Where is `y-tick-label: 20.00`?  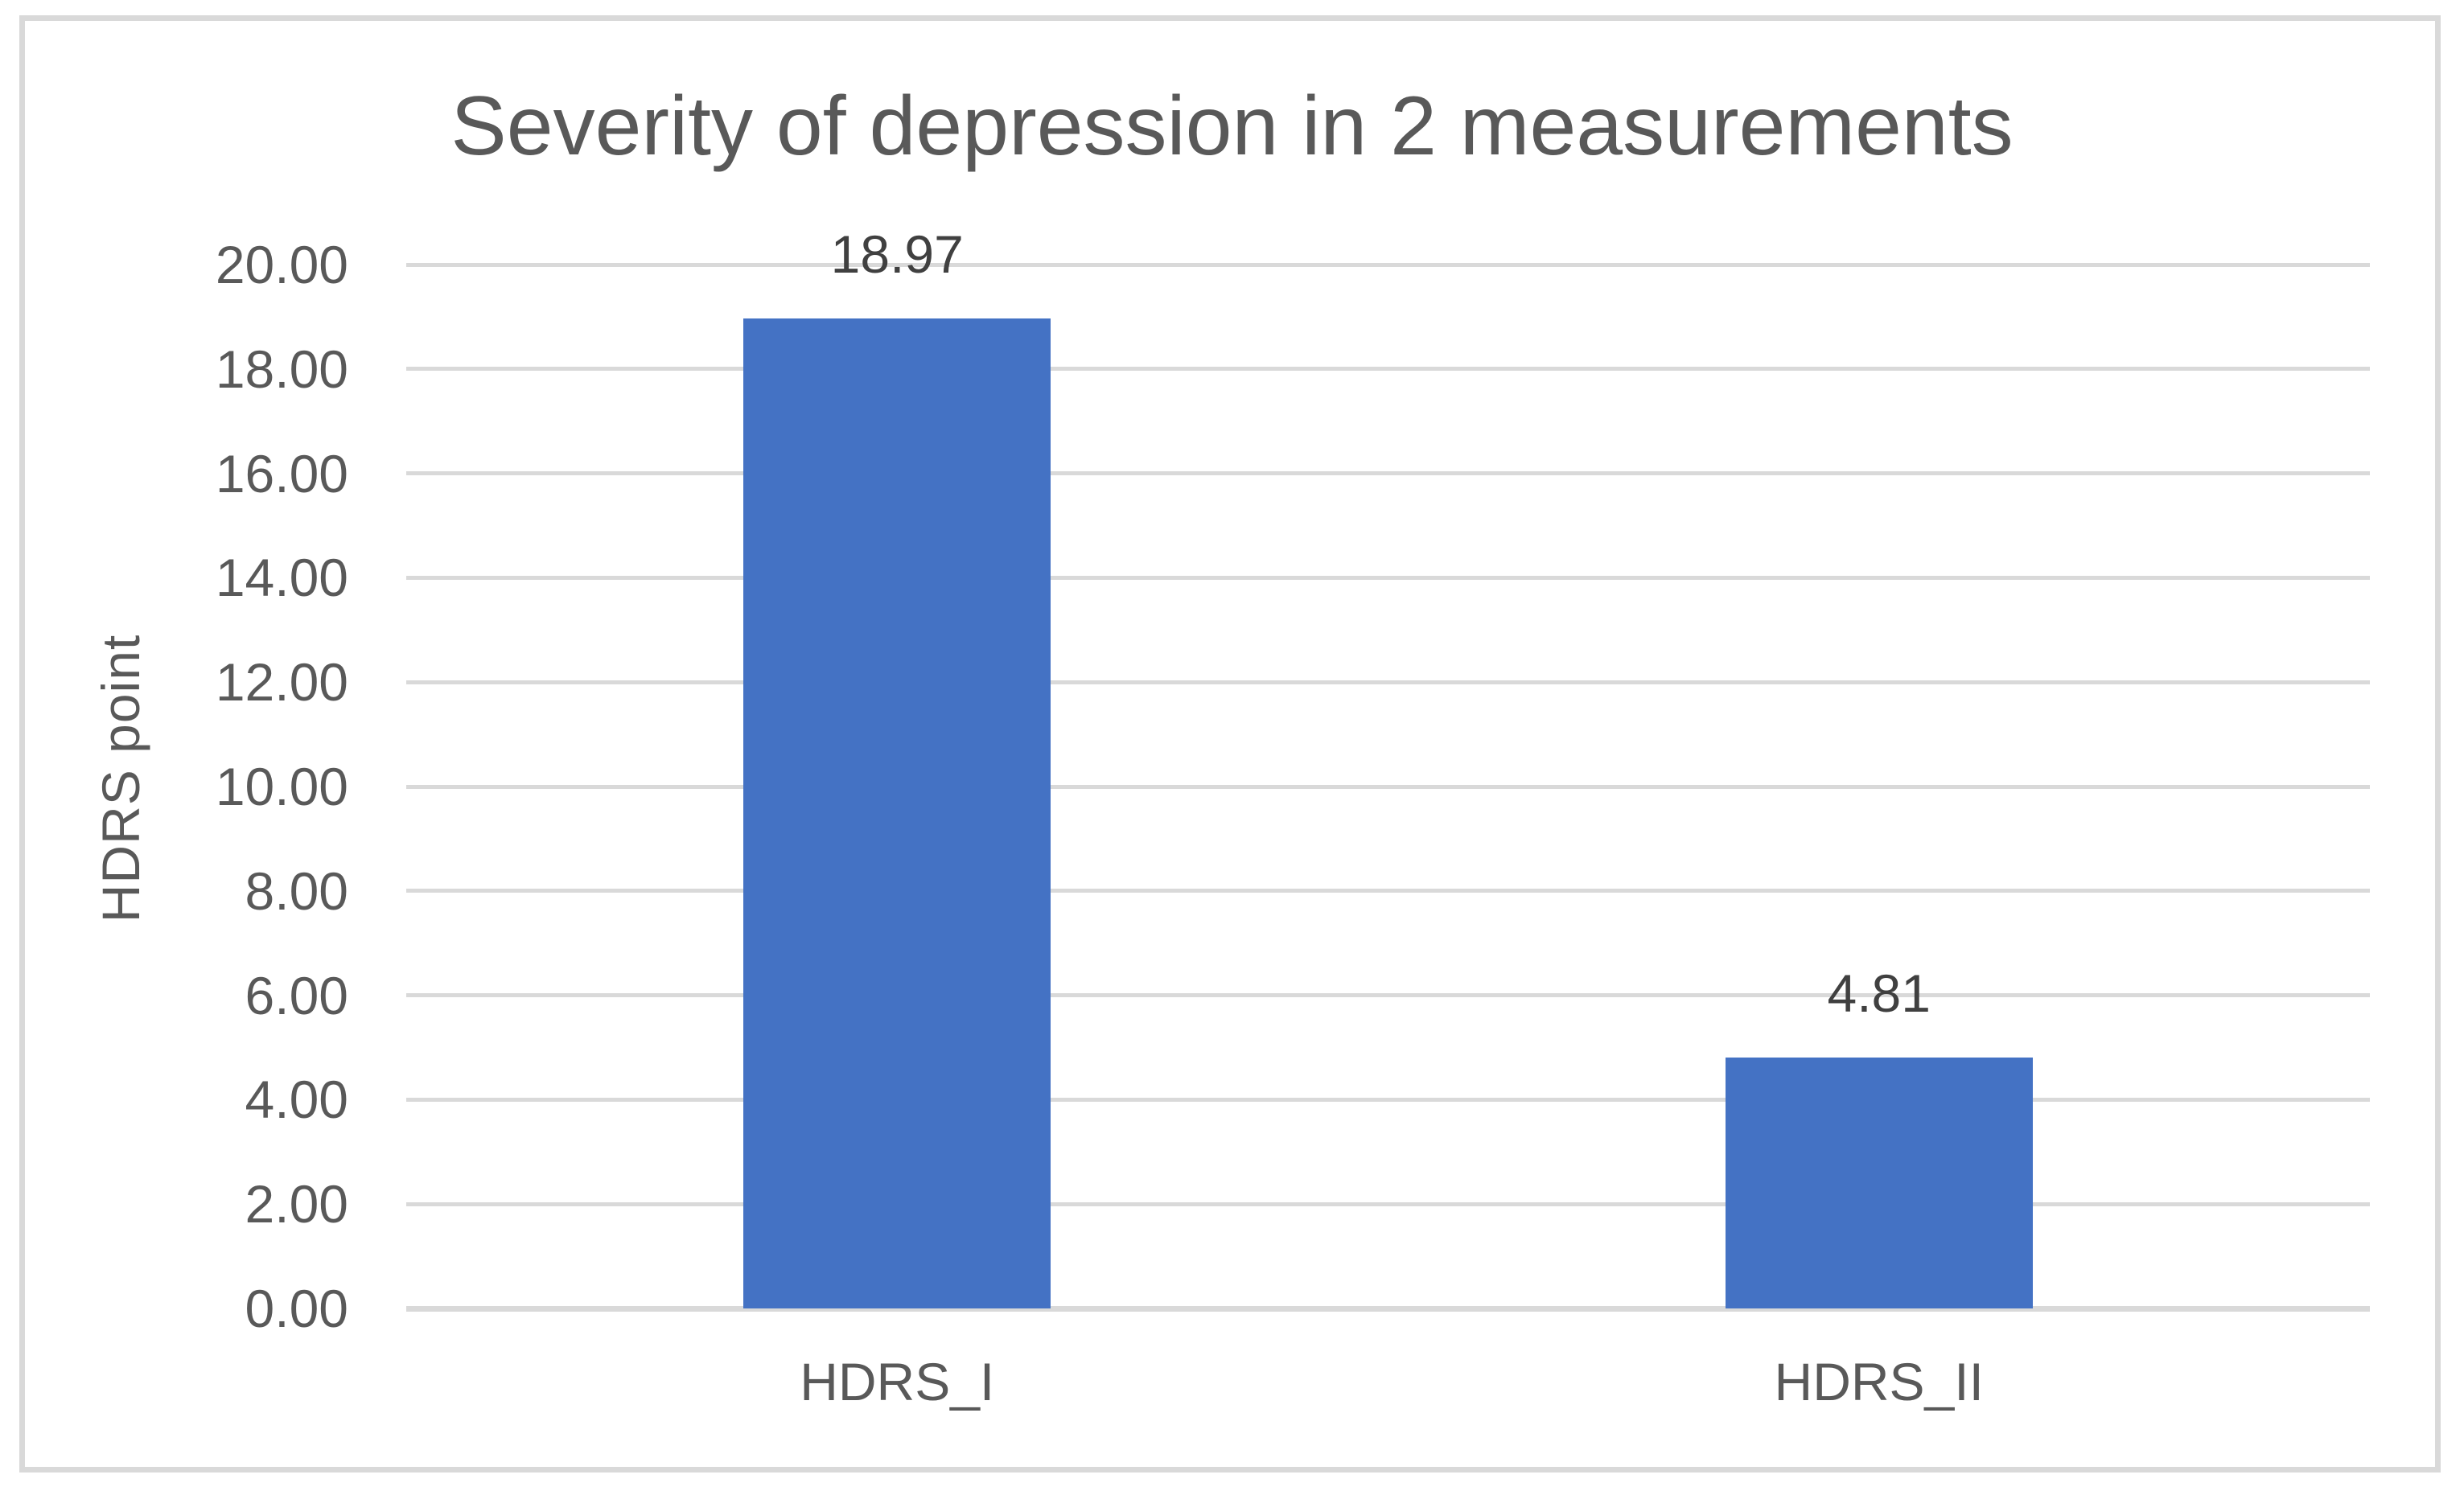 y-tick-label: 20.00 is located at coordinates (281, 264).